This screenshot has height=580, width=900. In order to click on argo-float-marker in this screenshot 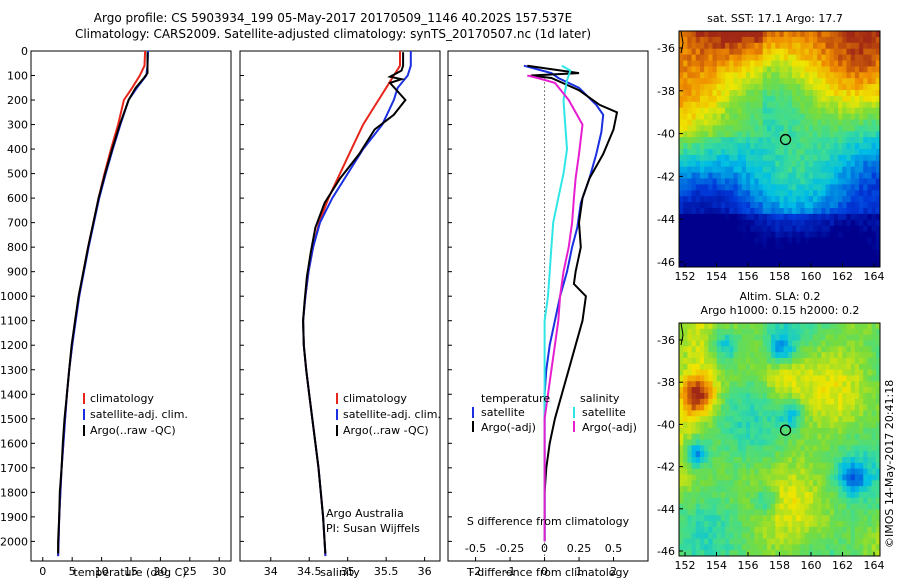, I will do `click(785, 139)`.